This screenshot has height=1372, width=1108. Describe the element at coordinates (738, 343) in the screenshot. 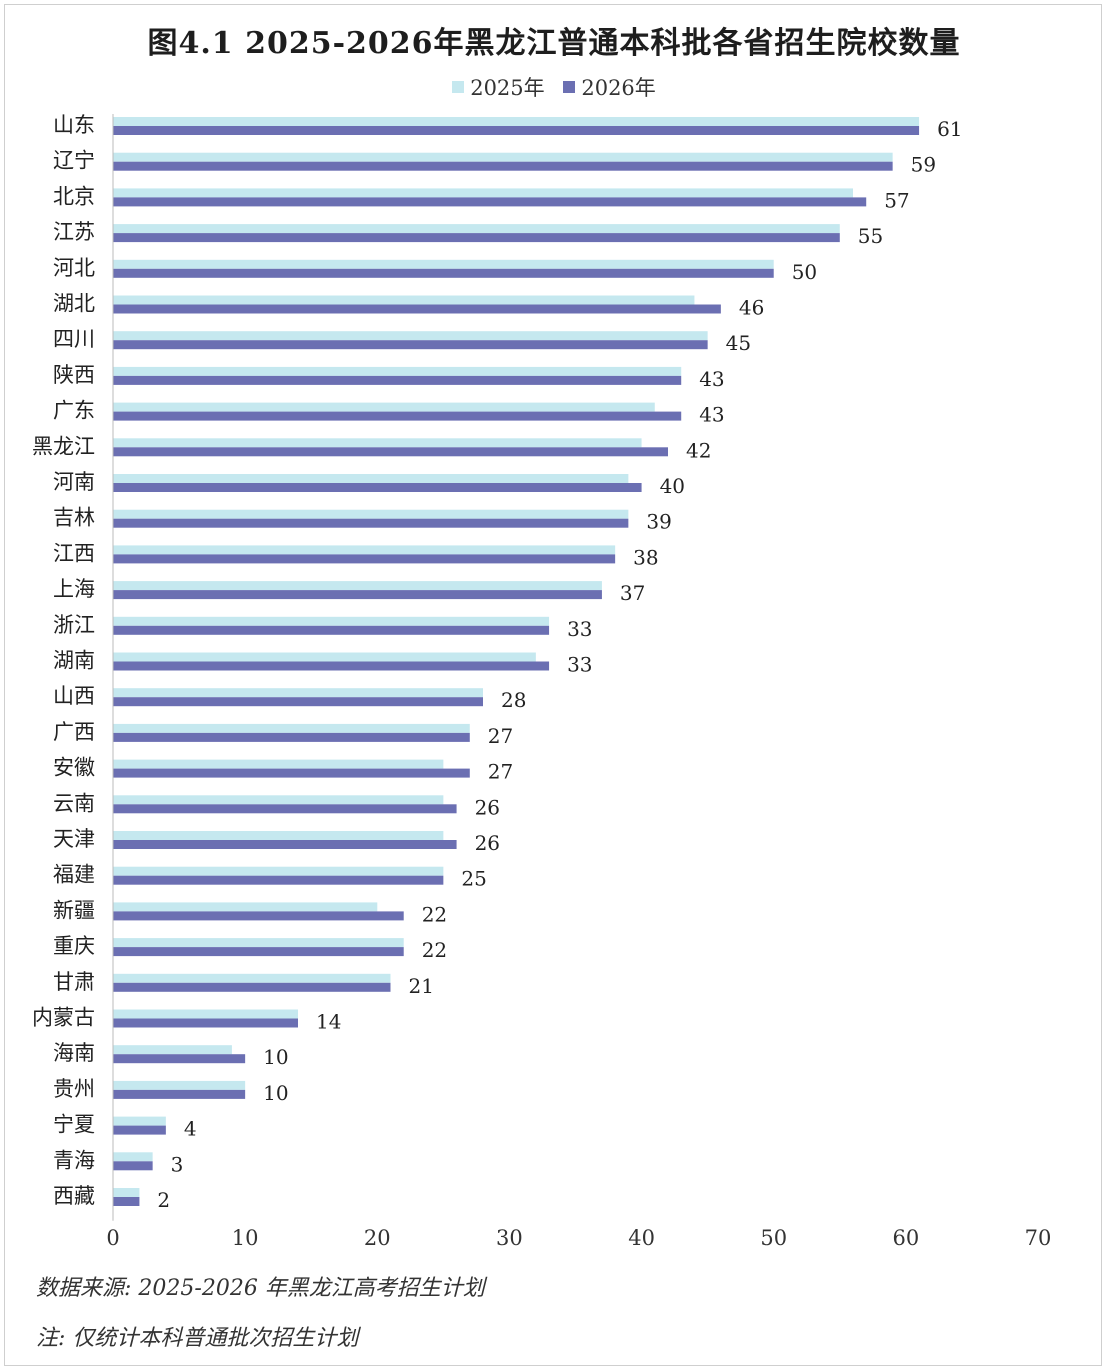

I see `data-label: 45` at that location.